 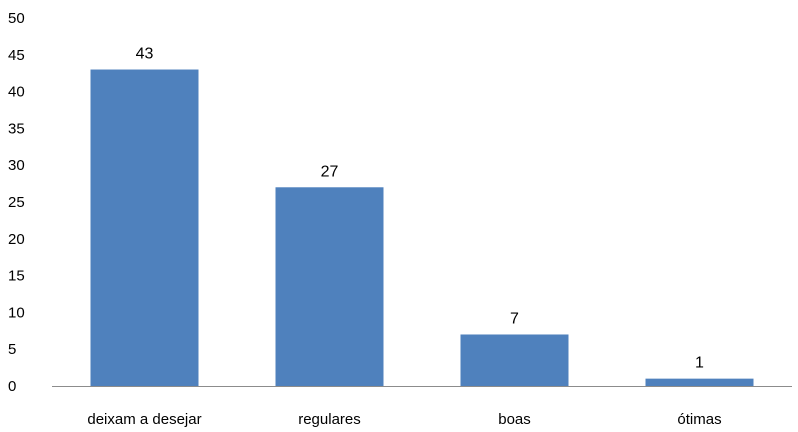 I want to click on data-label: 1, so click(x=699, y=363).